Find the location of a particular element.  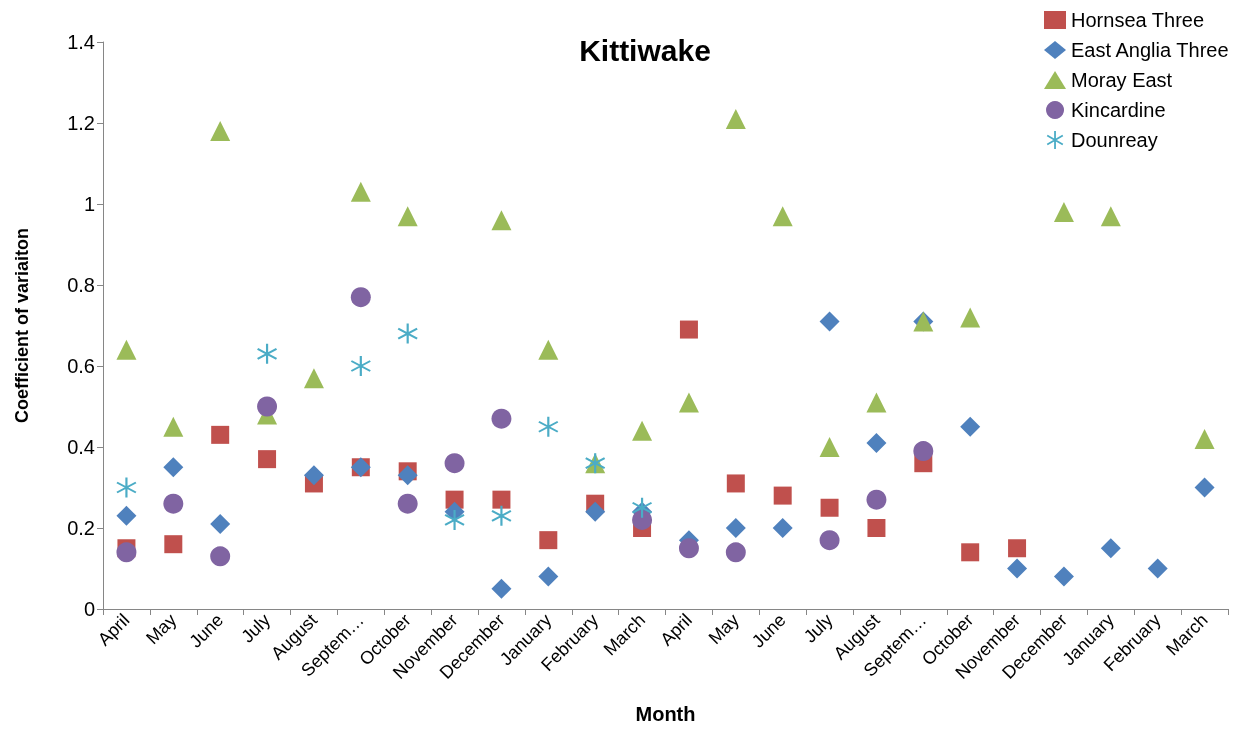

y-tick-label: 1.2 is located at coordinates (81, 123).